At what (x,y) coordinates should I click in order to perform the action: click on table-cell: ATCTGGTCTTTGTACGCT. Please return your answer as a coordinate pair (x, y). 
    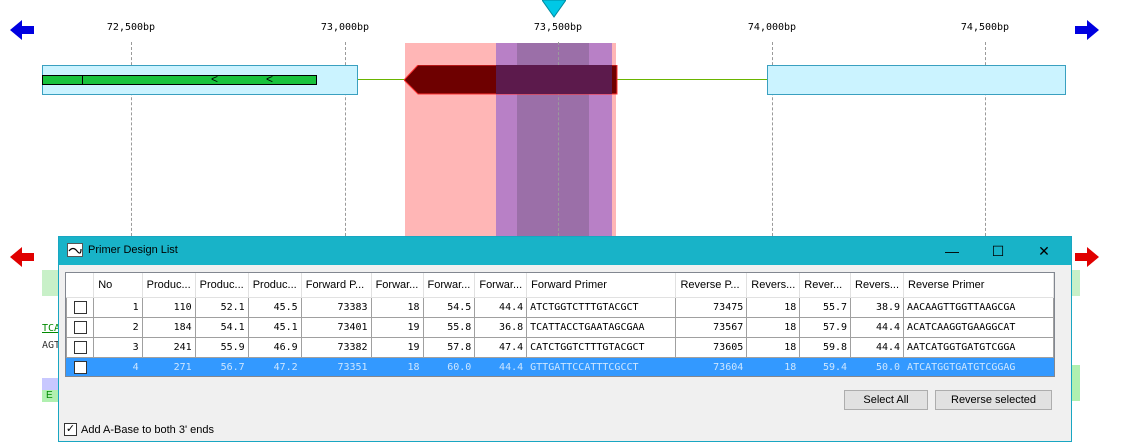
    Looking at the image, I should click on (601, 307).